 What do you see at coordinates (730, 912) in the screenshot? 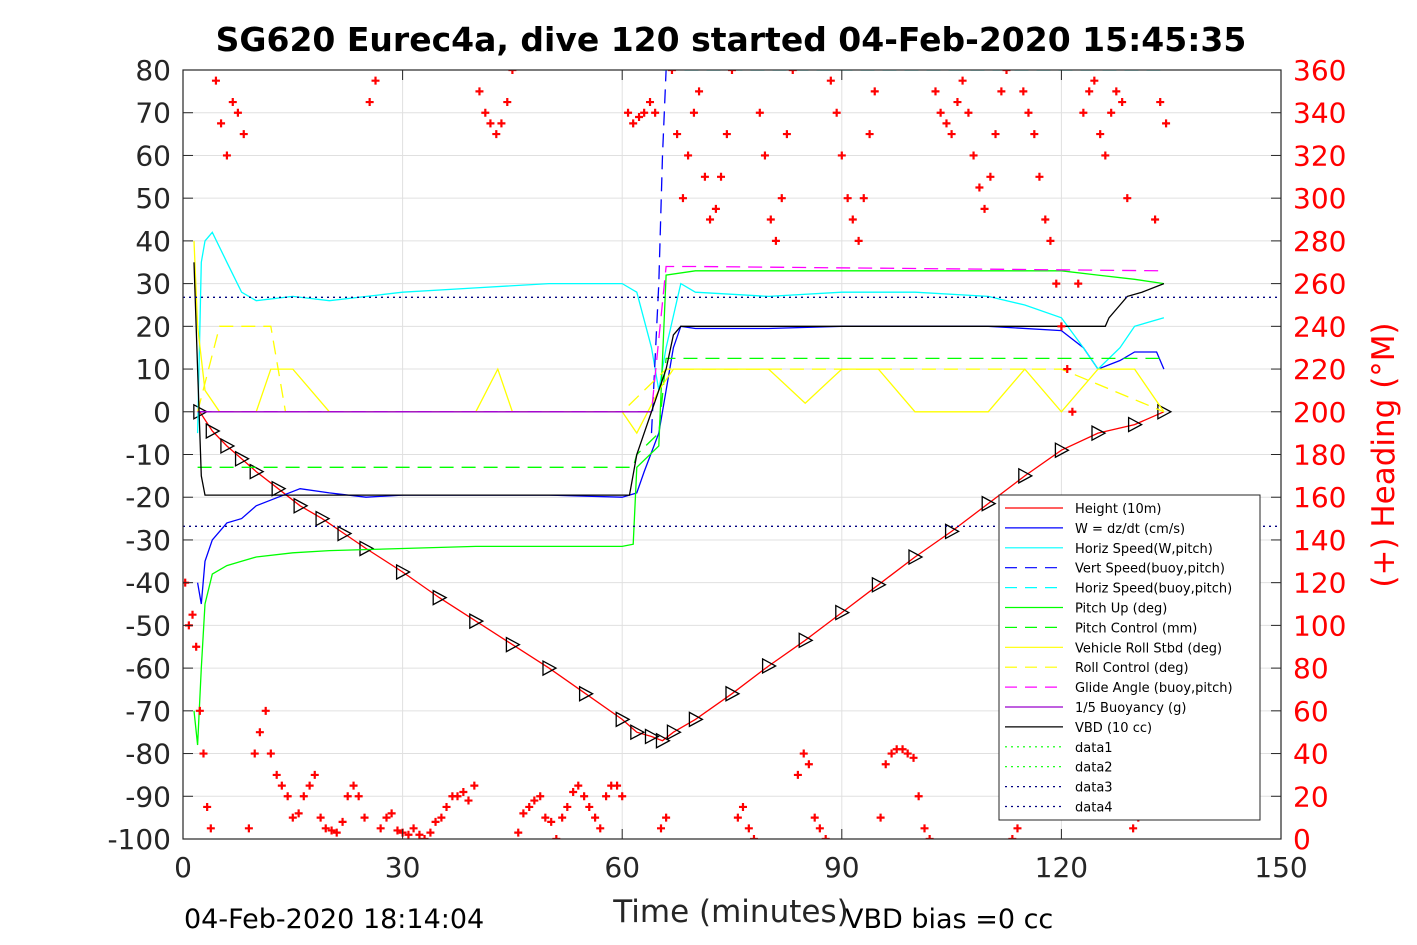
I see `x-axis-label: Time (minutes)` at bounding box center [730, 912].